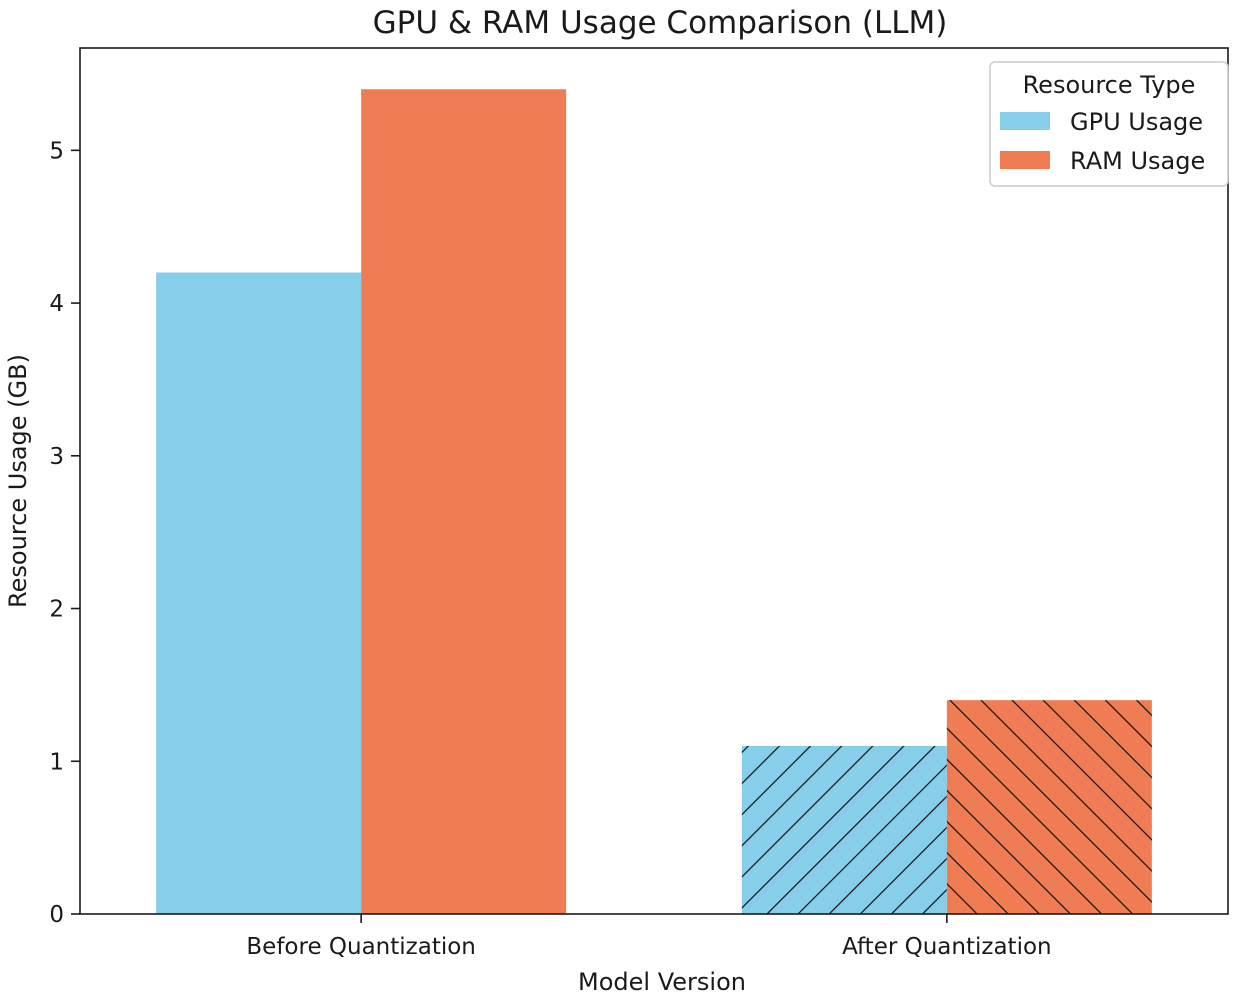 Image resolution: width=1250 pixels, height=999 pixels. I want to click on legend-swatch-gpu, so click(1025, 121).